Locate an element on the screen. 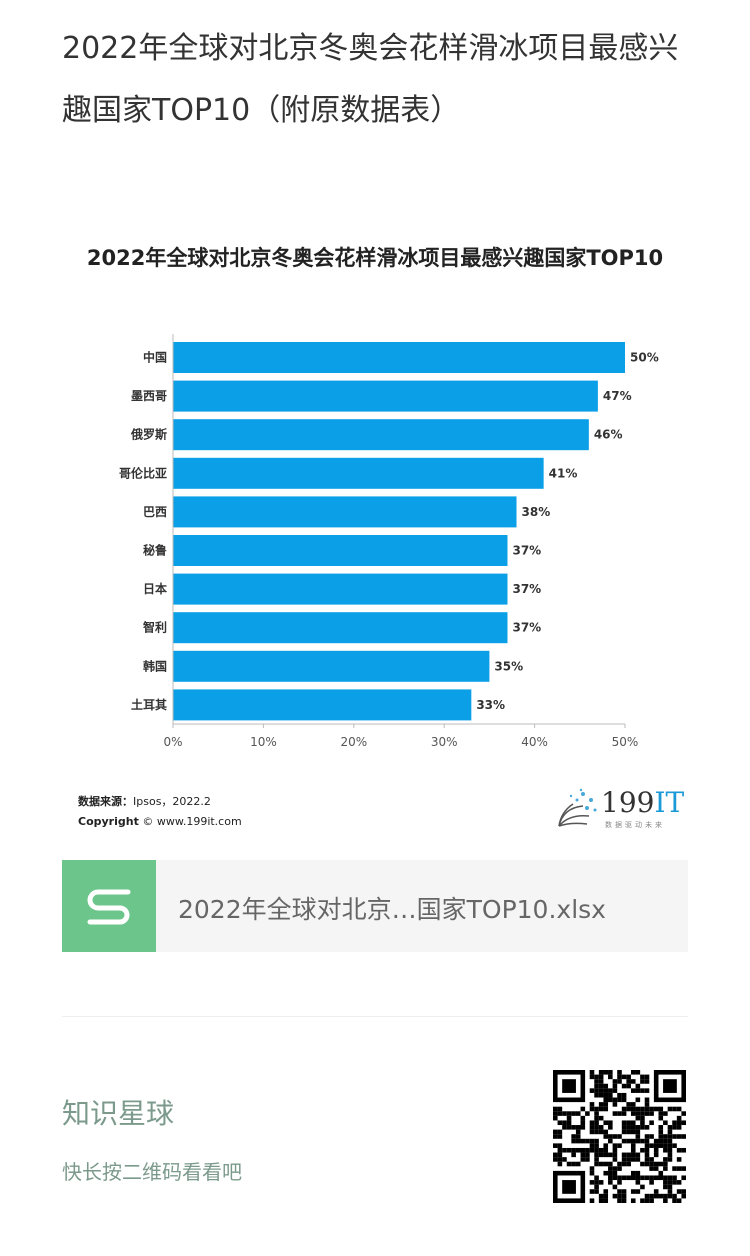  category-label: 中国 is located at coordinates (155, 357).